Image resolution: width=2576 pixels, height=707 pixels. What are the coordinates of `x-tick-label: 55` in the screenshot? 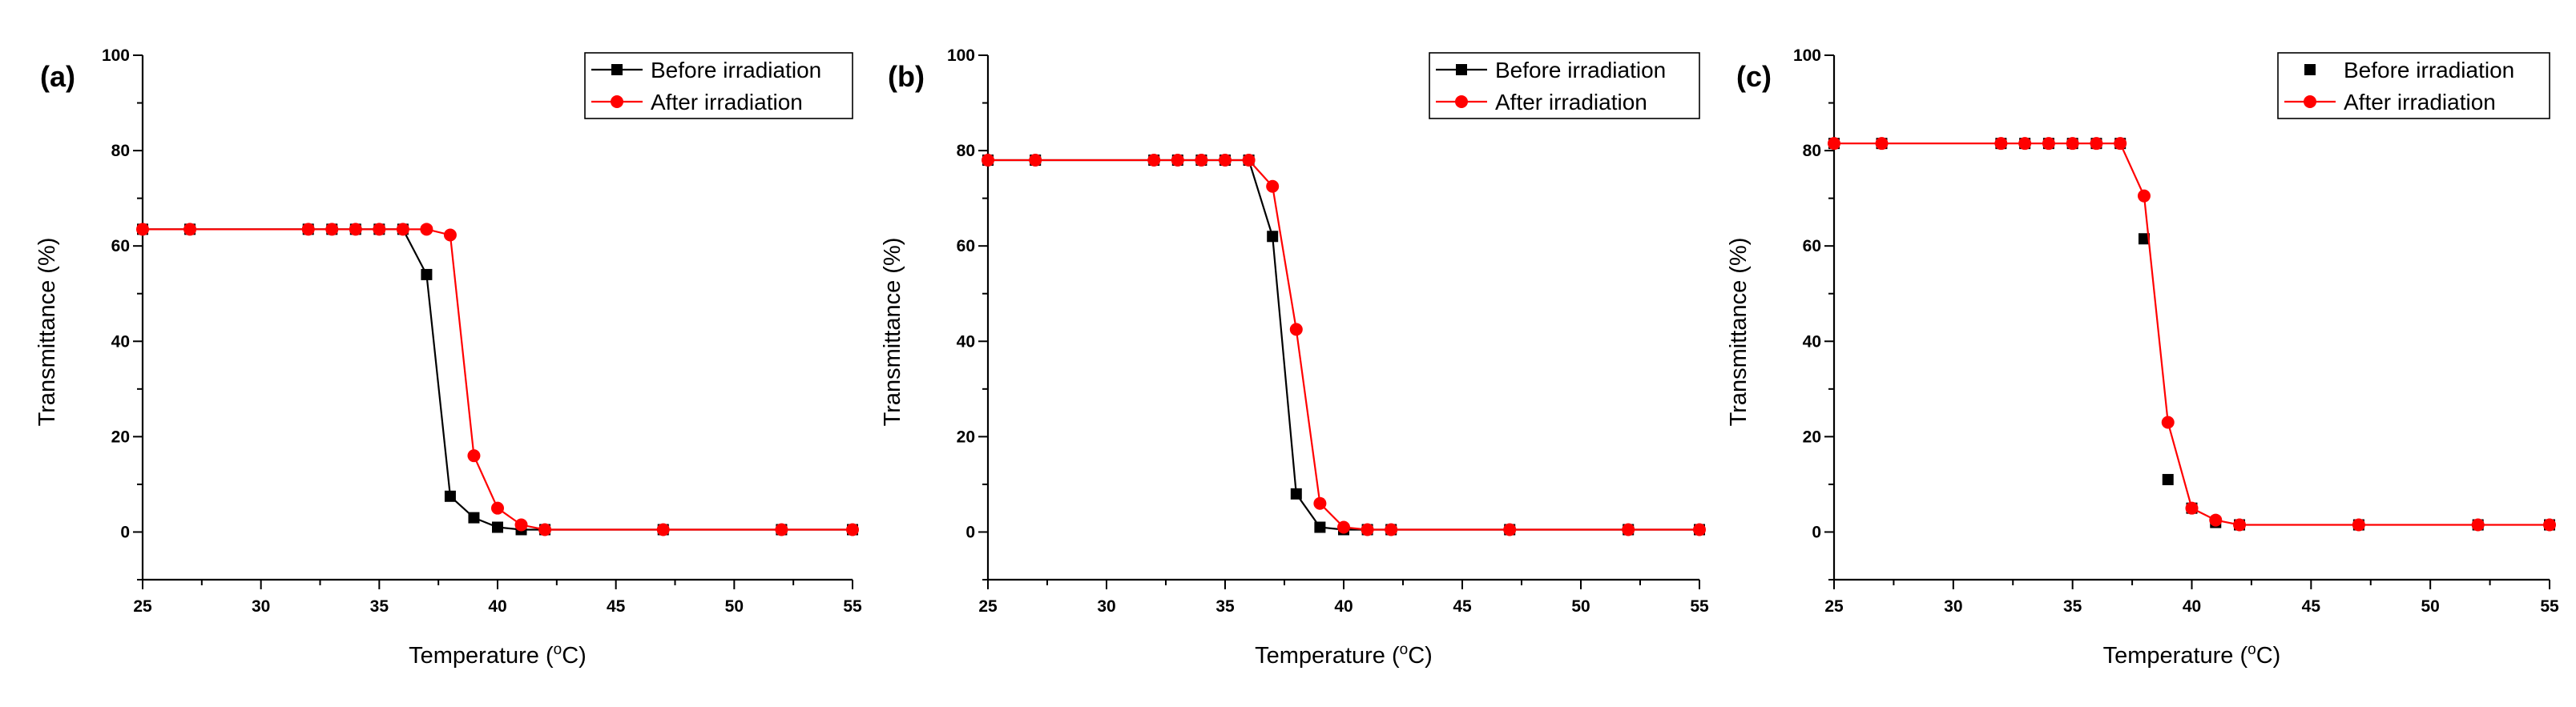 It's located at (1699, 606).